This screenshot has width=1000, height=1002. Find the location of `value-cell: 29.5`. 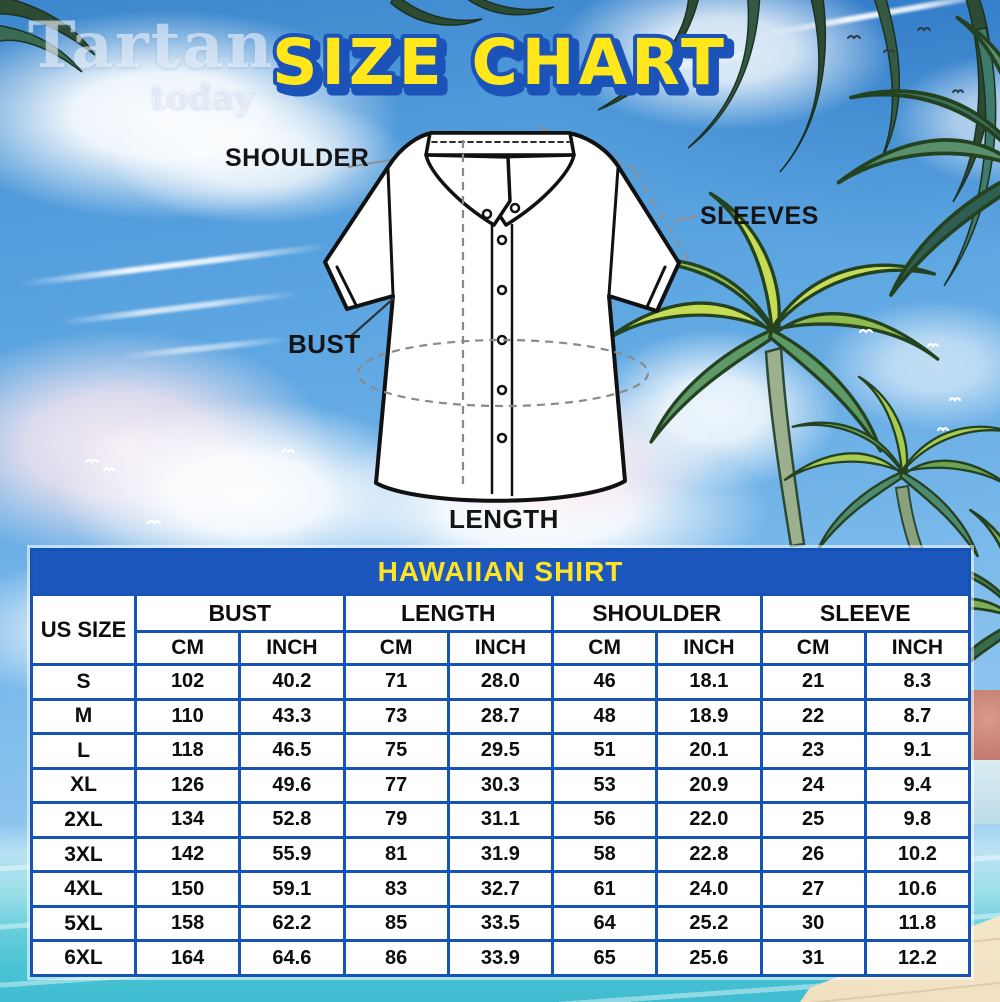

value-cell: 29.5 is located at coordinates (500, 751).